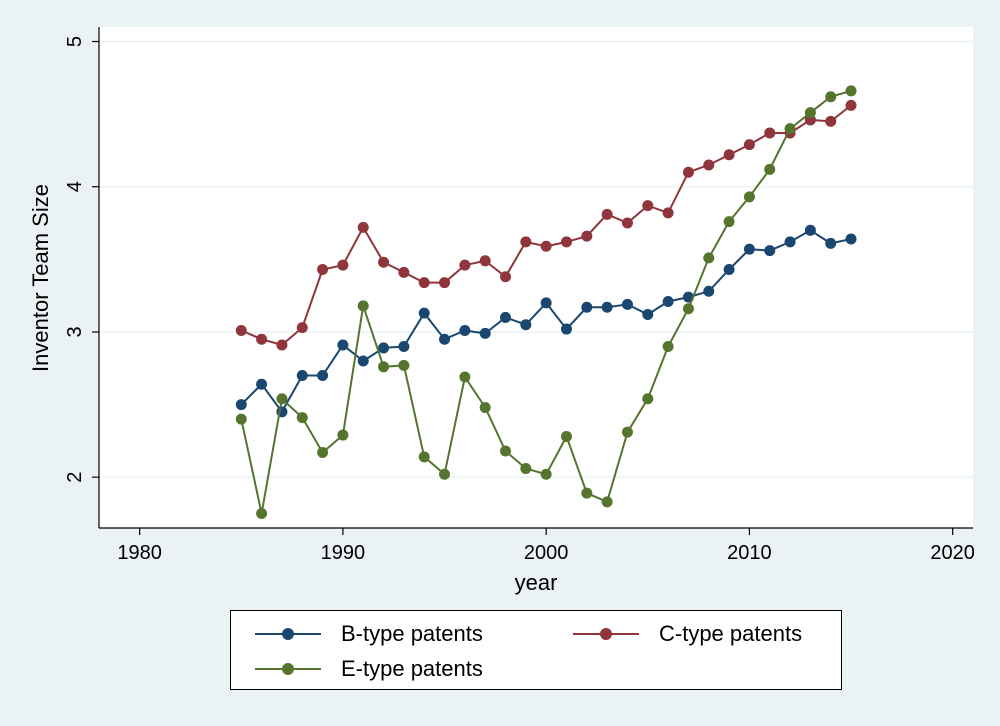  I want to click on legend-label: C-type patents, so click(731, 633).